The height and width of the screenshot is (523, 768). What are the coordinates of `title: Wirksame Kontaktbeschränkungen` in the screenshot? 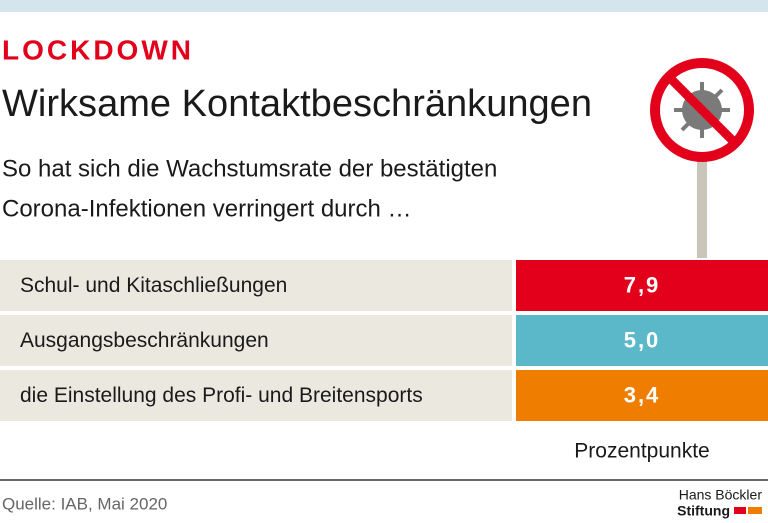 It's located at (297, 104).